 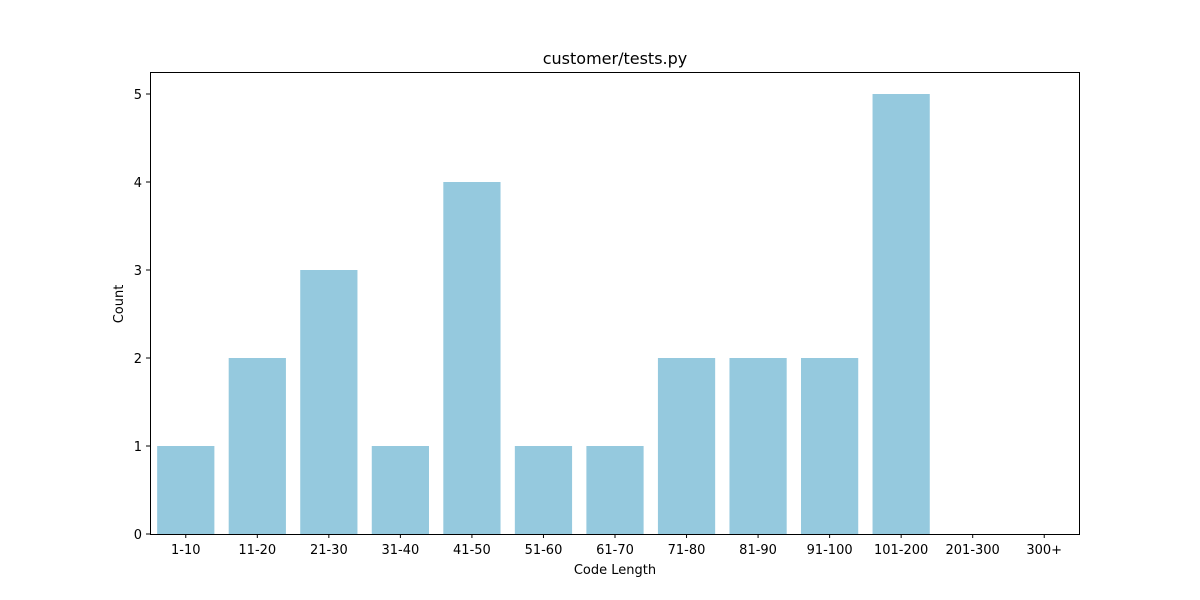 What do you see at coordinates (544, 550) in the screenshot?
I see `x-tick-label: 51-60` at bounding box center [544, 550].